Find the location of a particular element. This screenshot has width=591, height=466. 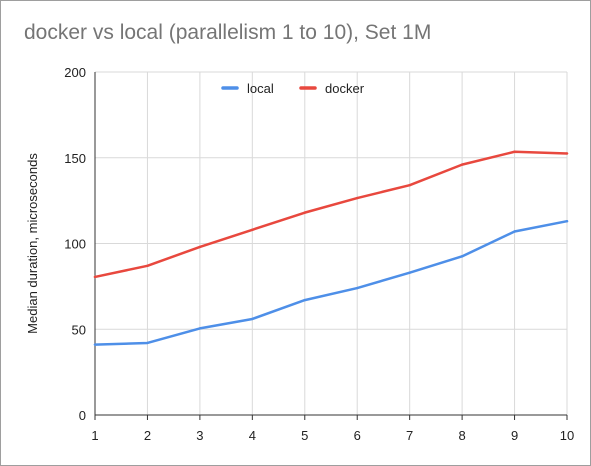

y-tick-label: 50 is located at coordinates (79, 329).